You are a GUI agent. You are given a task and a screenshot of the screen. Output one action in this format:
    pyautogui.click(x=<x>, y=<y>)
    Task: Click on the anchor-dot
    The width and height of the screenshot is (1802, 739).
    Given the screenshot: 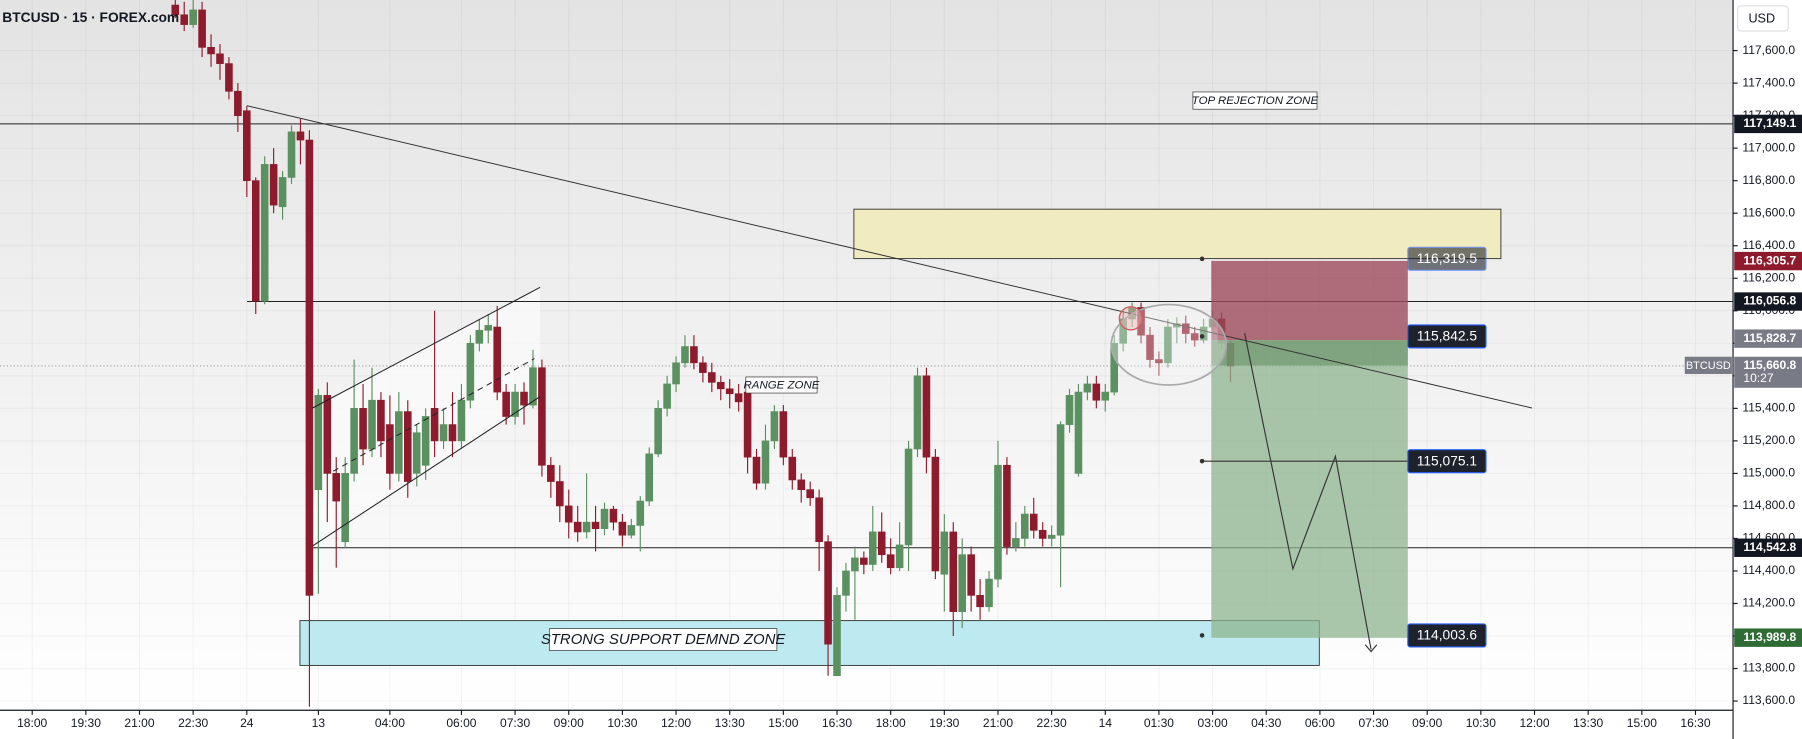 What is the action you would take?
    pyautogui.click(x=1202, y=461)
    